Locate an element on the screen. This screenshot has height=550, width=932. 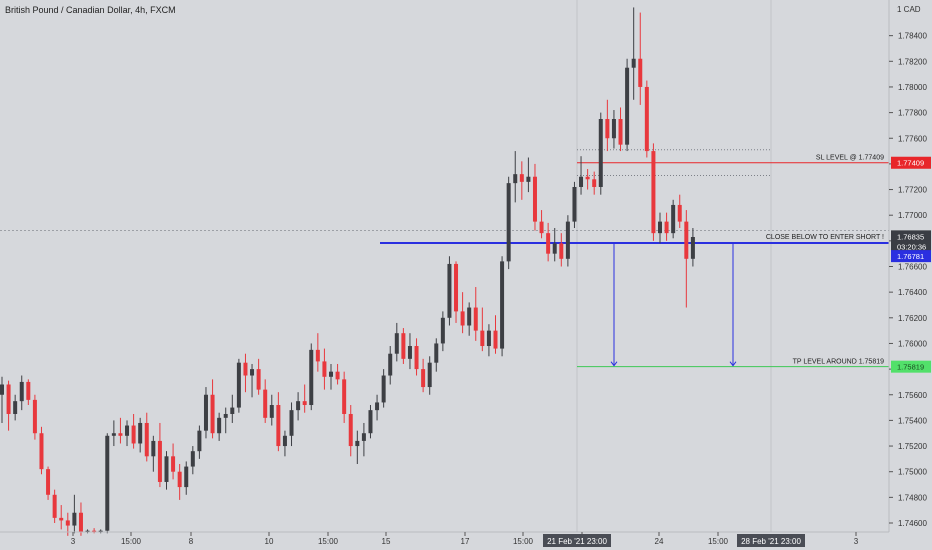
sl-price-tag-bg is located at coordinates (911, 162).